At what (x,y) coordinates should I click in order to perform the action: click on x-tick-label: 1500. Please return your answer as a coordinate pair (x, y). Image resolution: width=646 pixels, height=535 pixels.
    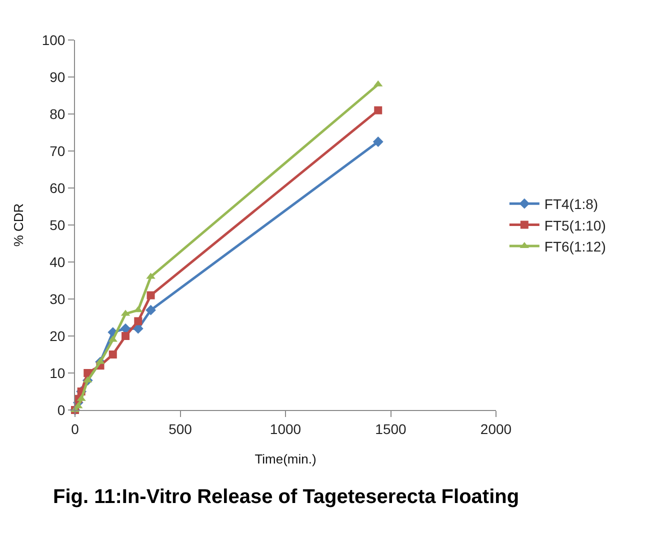
    Looking at the image, I should click on (391, 428).